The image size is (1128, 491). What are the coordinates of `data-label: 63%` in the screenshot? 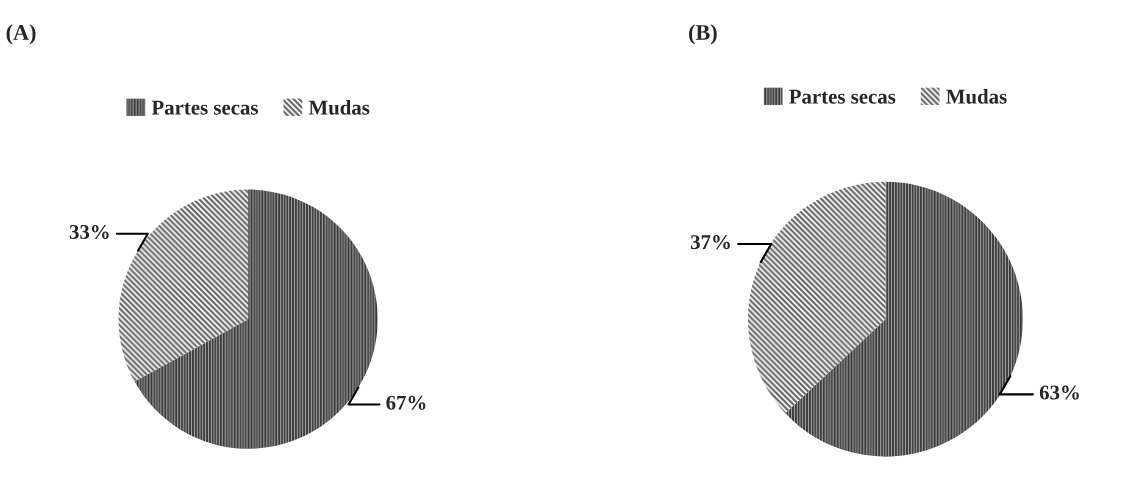 It's located at (1059, 392).